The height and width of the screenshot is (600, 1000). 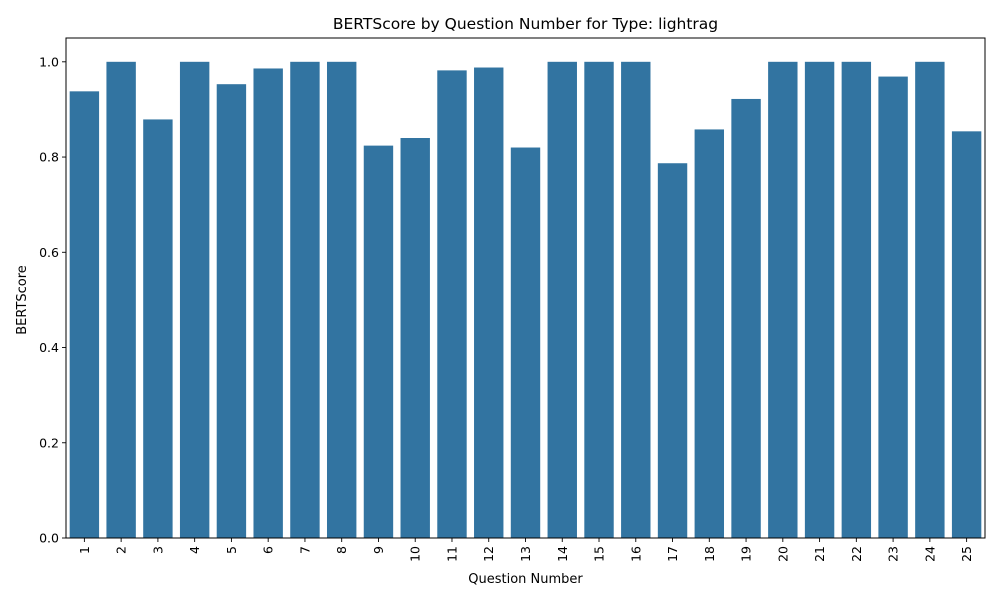 What do you see at coordinates (49, 252) in the screenshot?
I see `y-tick-label: 0.6` at bounding box center [49, 252].